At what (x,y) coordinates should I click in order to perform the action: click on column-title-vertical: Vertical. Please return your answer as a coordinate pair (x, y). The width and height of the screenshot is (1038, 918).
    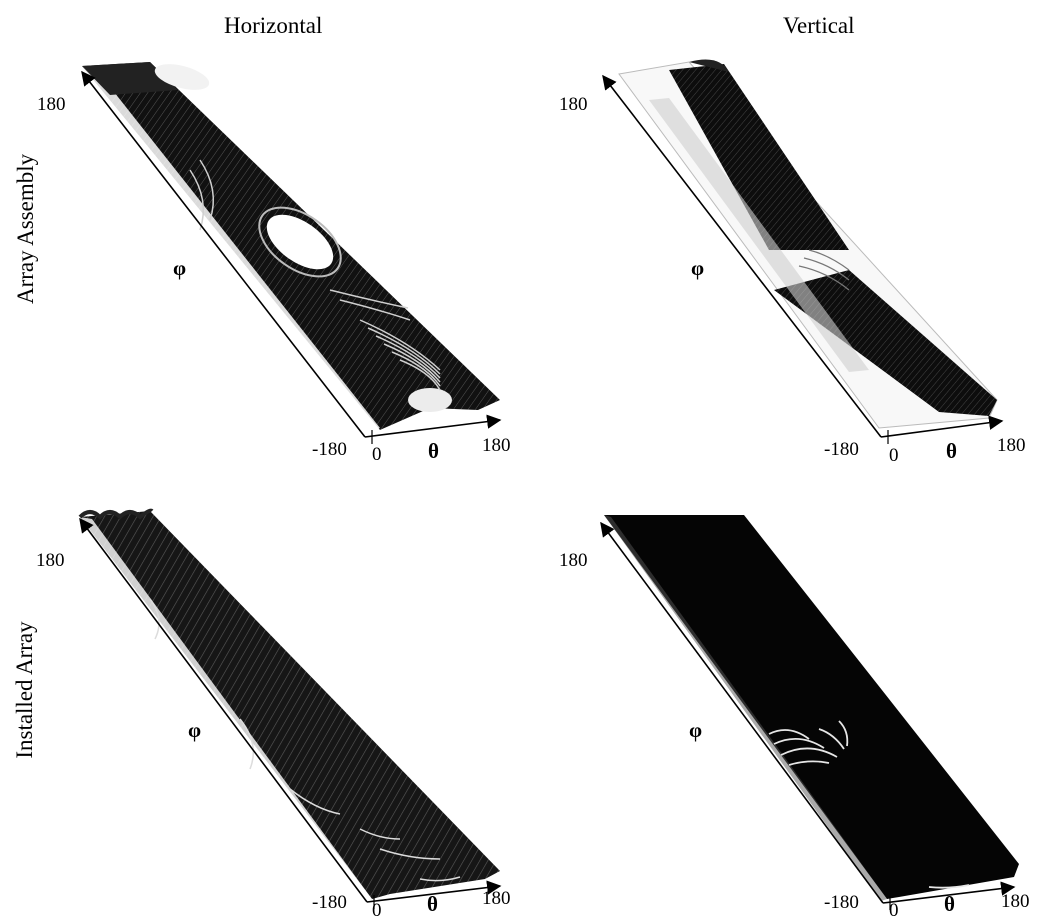
    Looking at the image, I should click on (819, 25).